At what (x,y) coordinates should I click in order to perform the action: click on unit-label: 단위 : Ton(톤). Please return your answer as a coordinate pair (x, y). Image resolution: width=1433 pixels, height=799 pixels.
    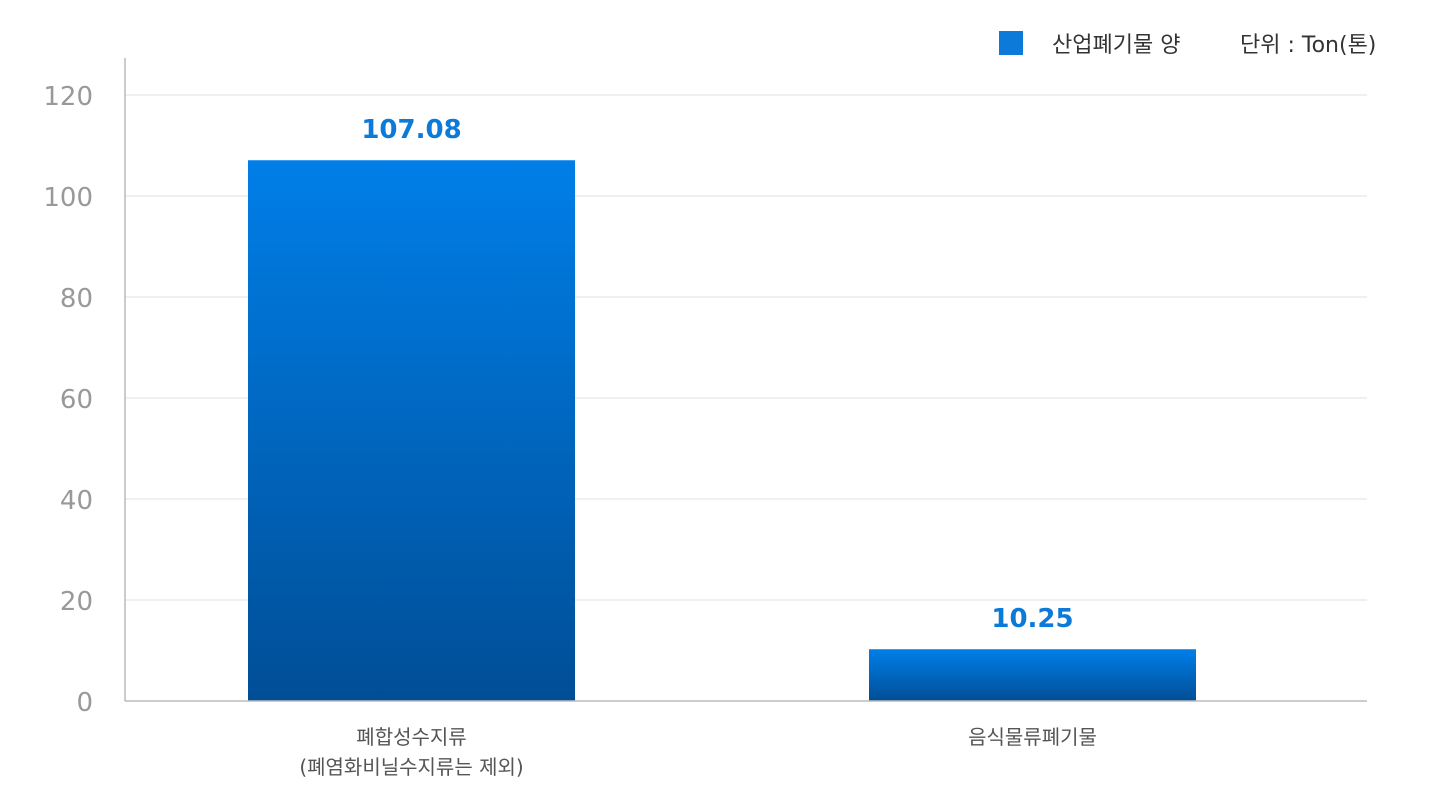
    Looking at the image, I should click on (1308, 45).